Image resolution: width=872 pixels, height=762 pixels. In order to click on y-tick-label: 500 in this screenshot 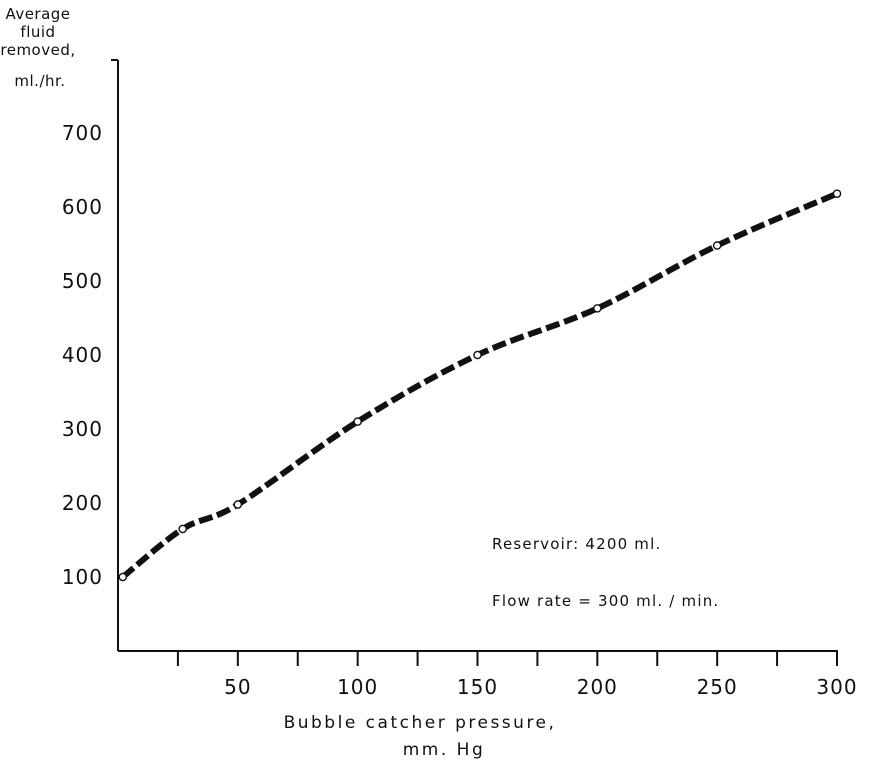, I will do `click(82, 281)`.